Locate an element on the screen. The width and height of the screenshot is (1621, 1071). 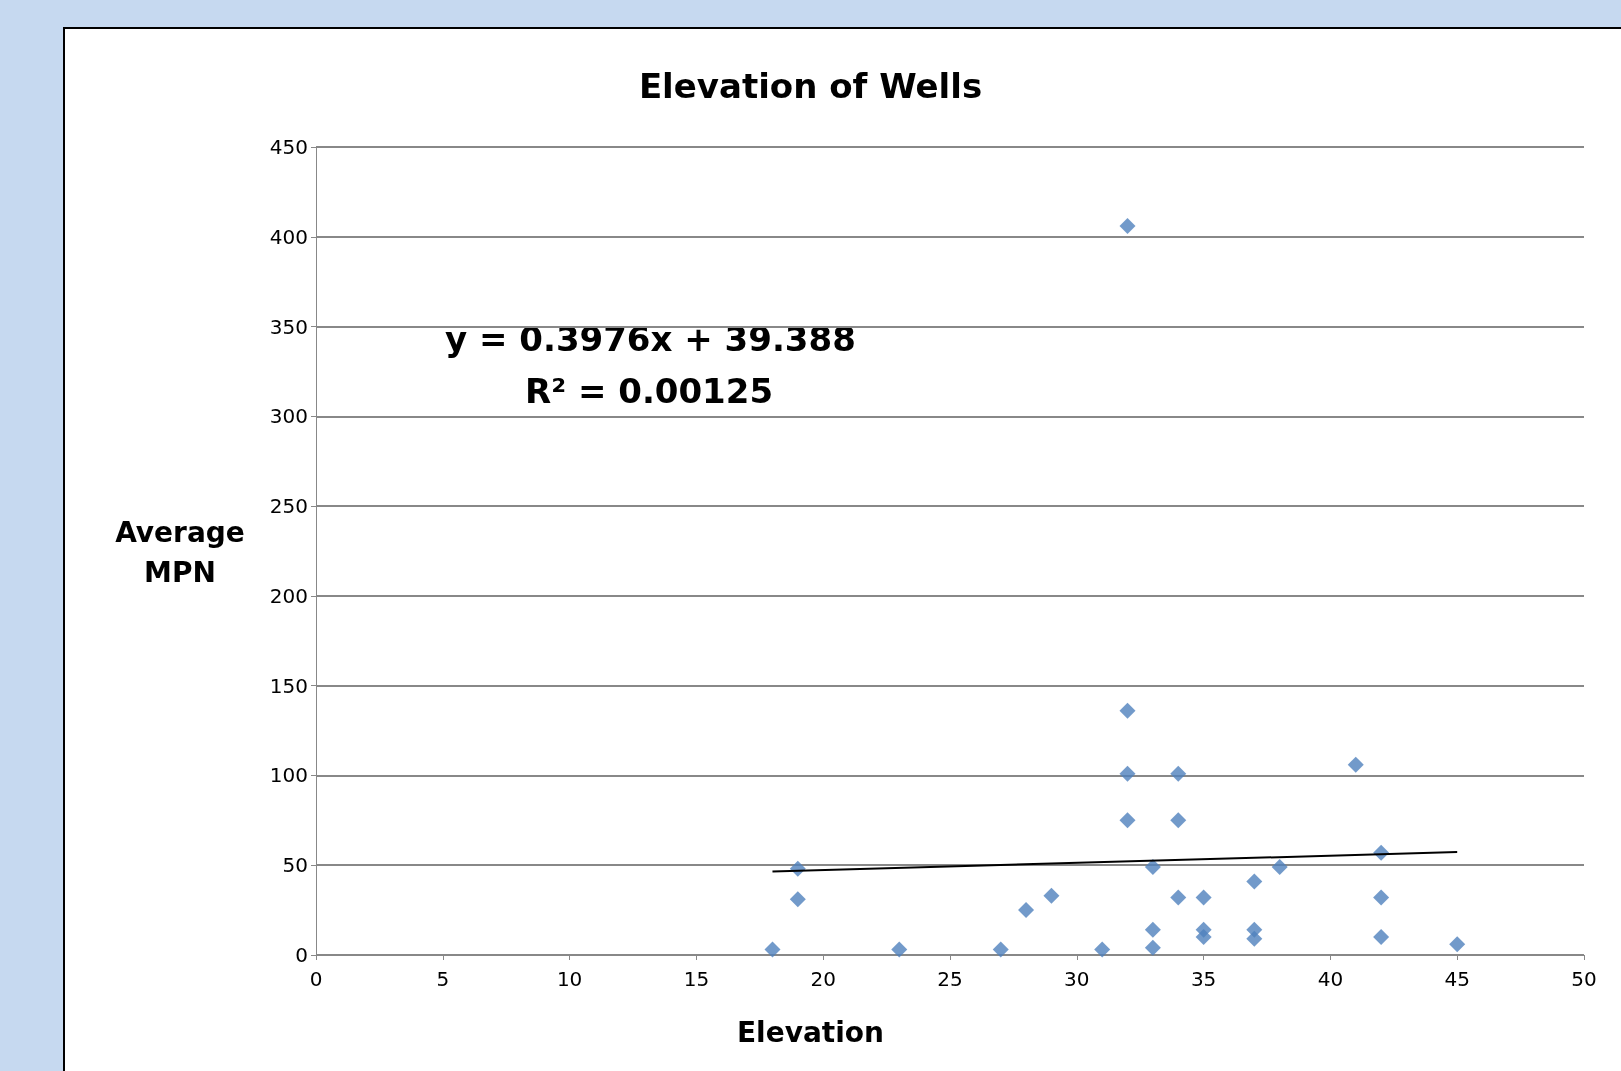
y-tick-label: 50 is located at coordinates (295, 865).